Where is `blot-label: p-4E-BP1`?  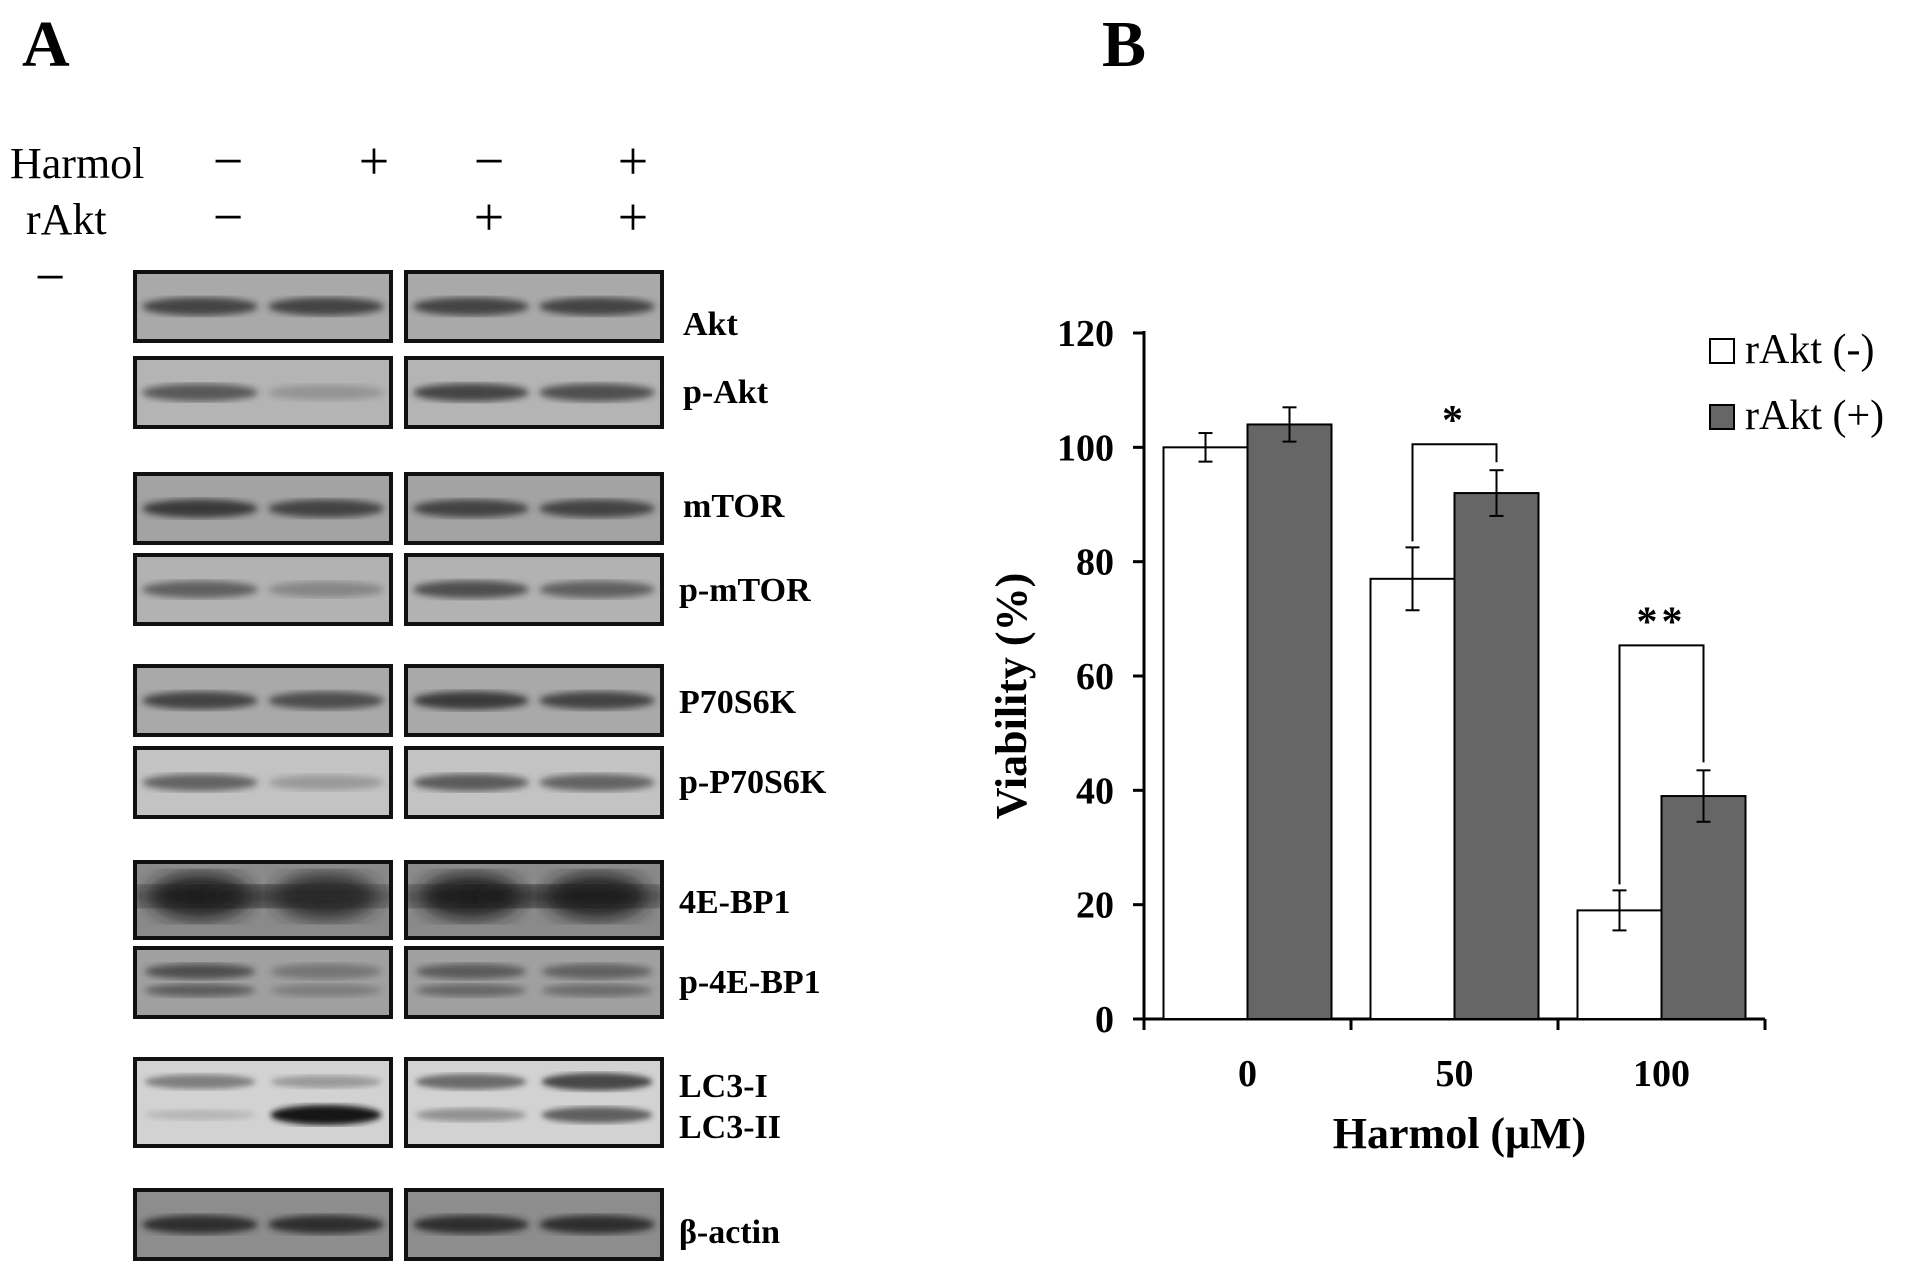
blot-label: p-4E-BP1 is located at coordinates (750, 982).